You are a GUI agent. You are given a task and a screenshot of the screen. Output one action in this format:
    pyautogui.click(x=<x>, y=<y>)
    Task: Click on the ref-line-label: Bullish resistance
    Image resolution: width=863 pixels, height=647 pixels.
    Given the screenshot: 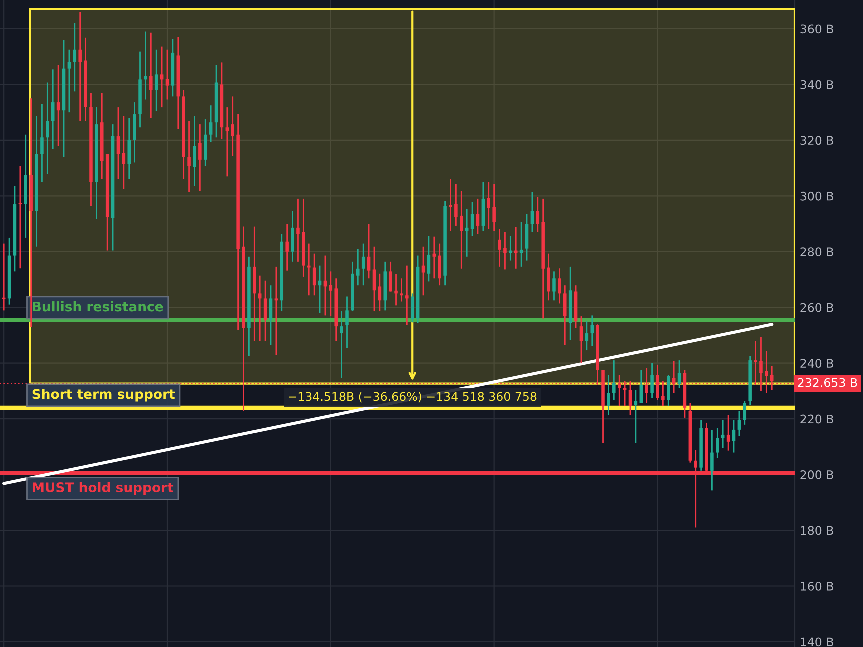 What is the action you would take?
    pyautogui.click(x=98, y=307)
    